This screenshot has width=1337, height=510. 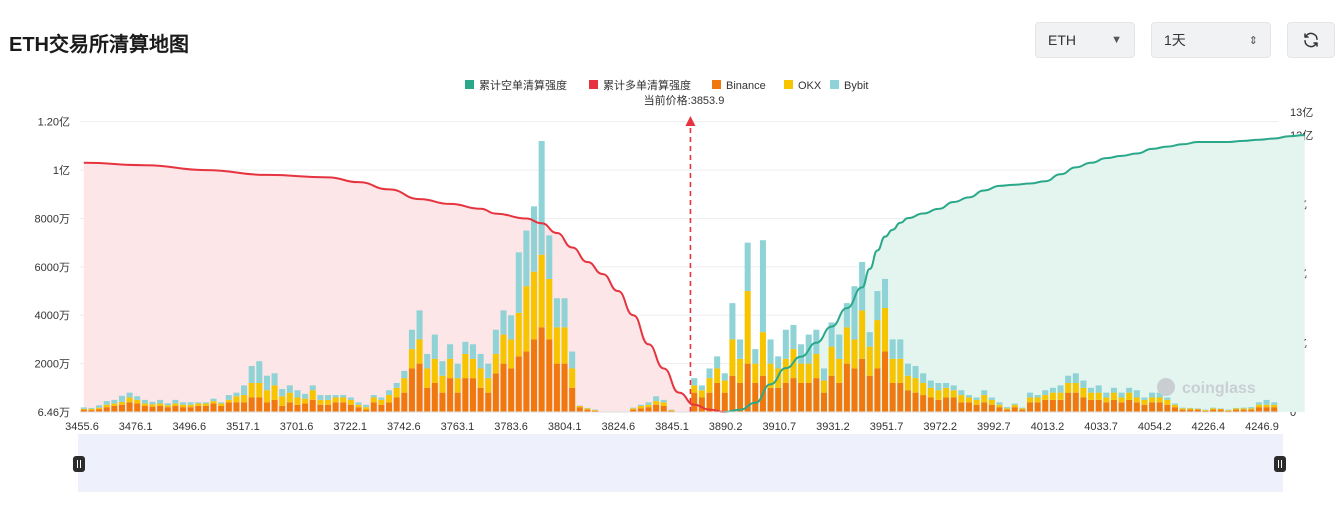 What do you see at coordinates (1293, 413) in the screenshot?
I see `right-axis-tick: 0` at bounding box center [1293, 413].